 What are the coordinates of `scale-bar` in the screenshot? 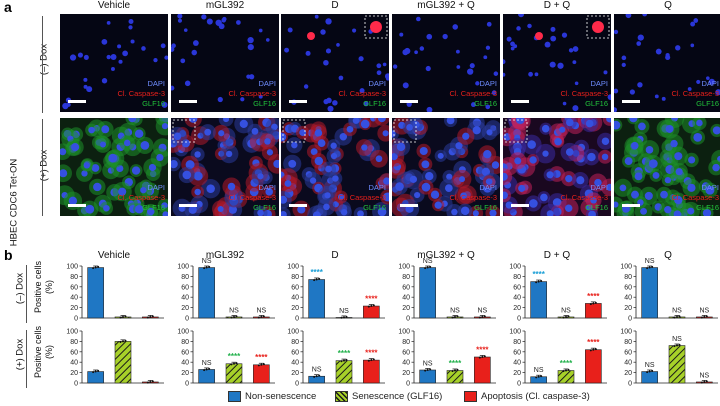 It's located at (77, 101).